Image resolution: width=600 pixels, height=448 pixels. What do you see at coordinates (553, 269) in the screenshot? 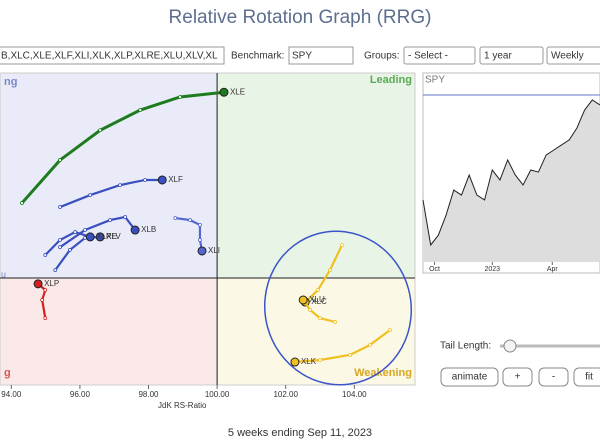
I see `spy-x-tick-label: Apr` at bounding box center [553, 269].